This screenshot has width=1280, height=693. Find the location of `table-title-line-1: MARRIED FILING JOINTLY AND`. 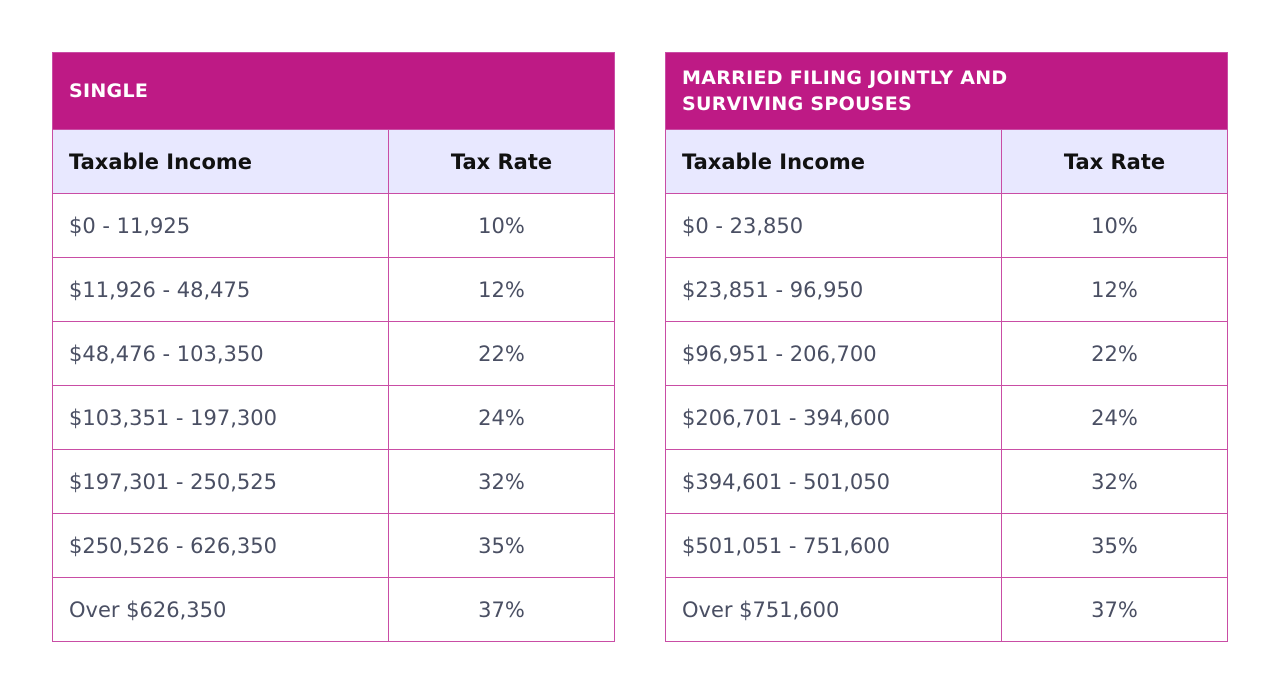

table-title-line-1: MARRIED FILING JOINTLY AND is located at coordinates (845, 78).